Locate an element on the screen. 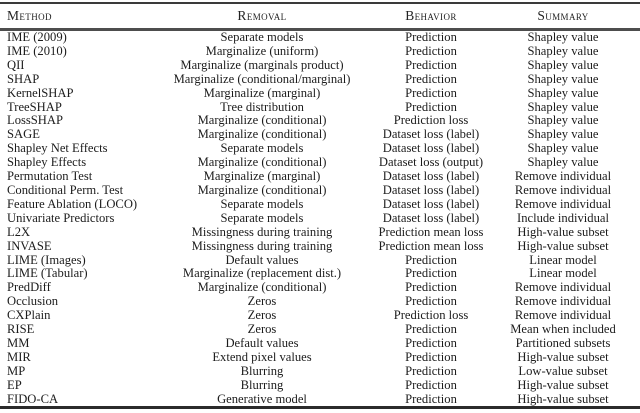 Image resolution: width=640 pixels, height=413 pixels. cell-method: LIME (Tabular) is located at coordinates (47, 273).